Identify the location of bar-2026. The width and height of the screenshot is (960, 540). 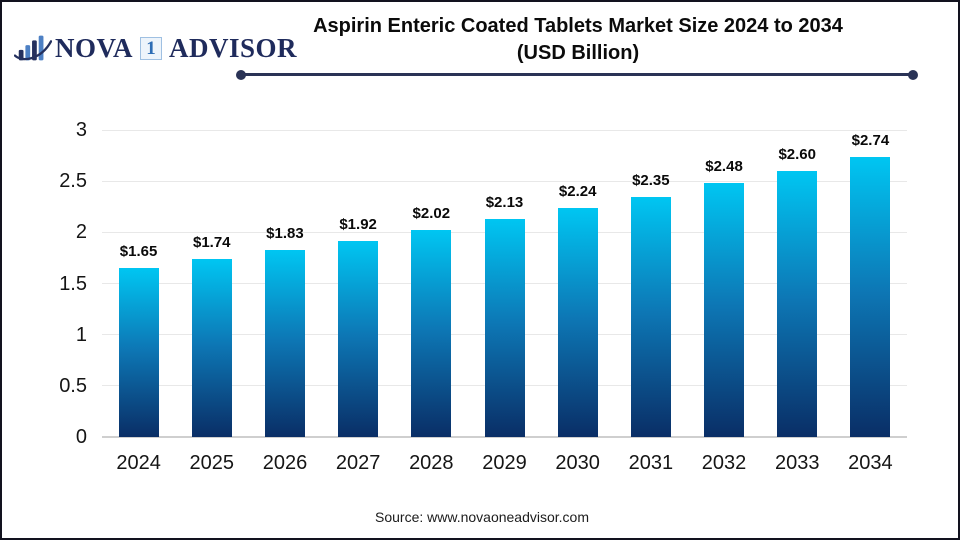
(284, 343).